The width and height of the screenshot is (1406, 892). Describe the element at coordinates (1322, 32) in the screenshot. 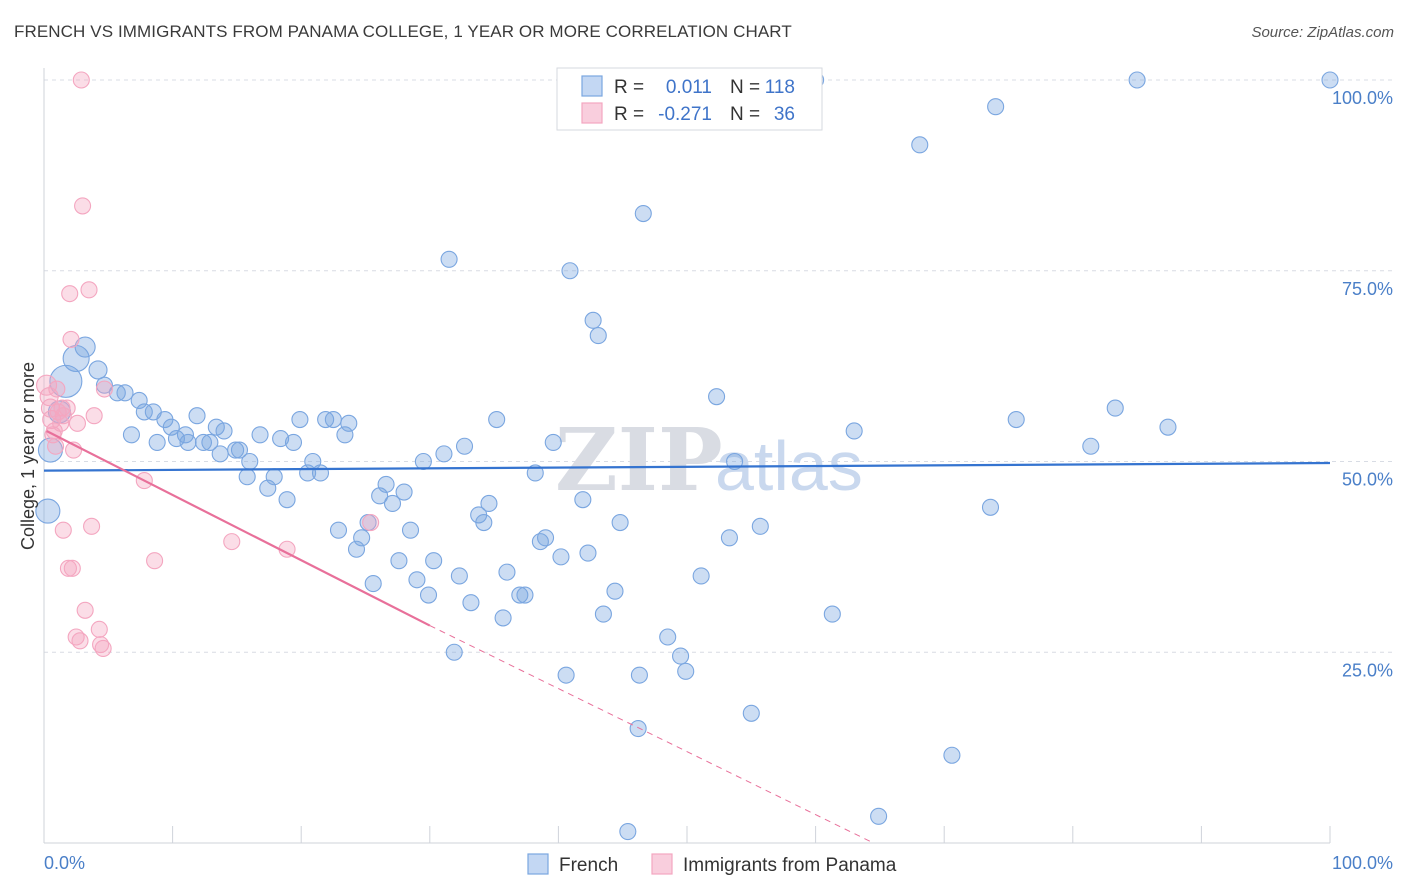

I see `source-credit: Source: ZipAtlas.com` at that location.